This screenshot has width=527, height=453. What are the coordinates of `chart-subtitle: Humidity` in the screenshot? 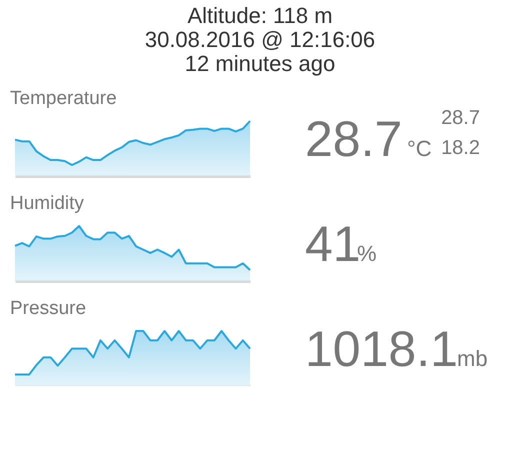 It's located at (47, 203).